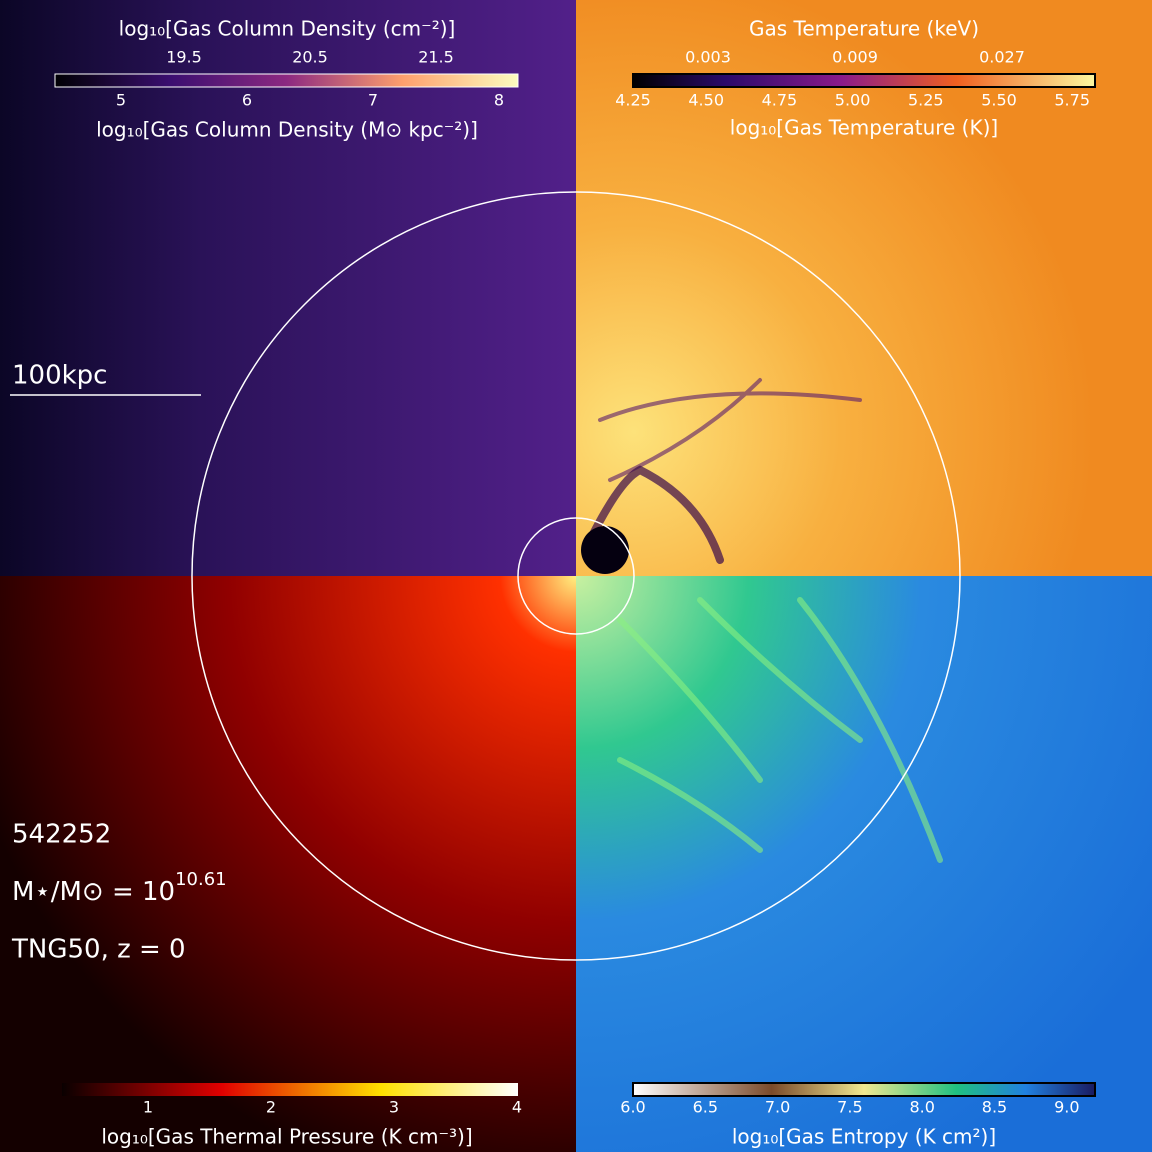  Describe the element at coordinates (373, 100) in the screenshot. I see `colorbar-tick: 7` at that location.